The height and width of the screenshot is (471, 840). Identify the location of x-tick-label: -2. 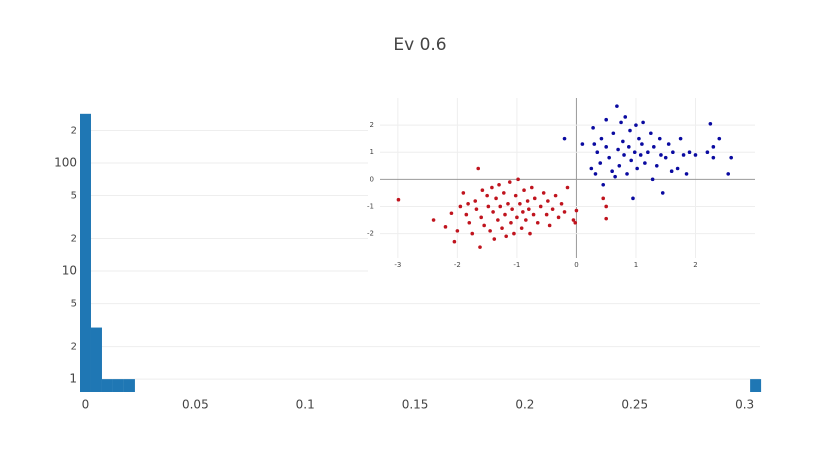
(457, 265).